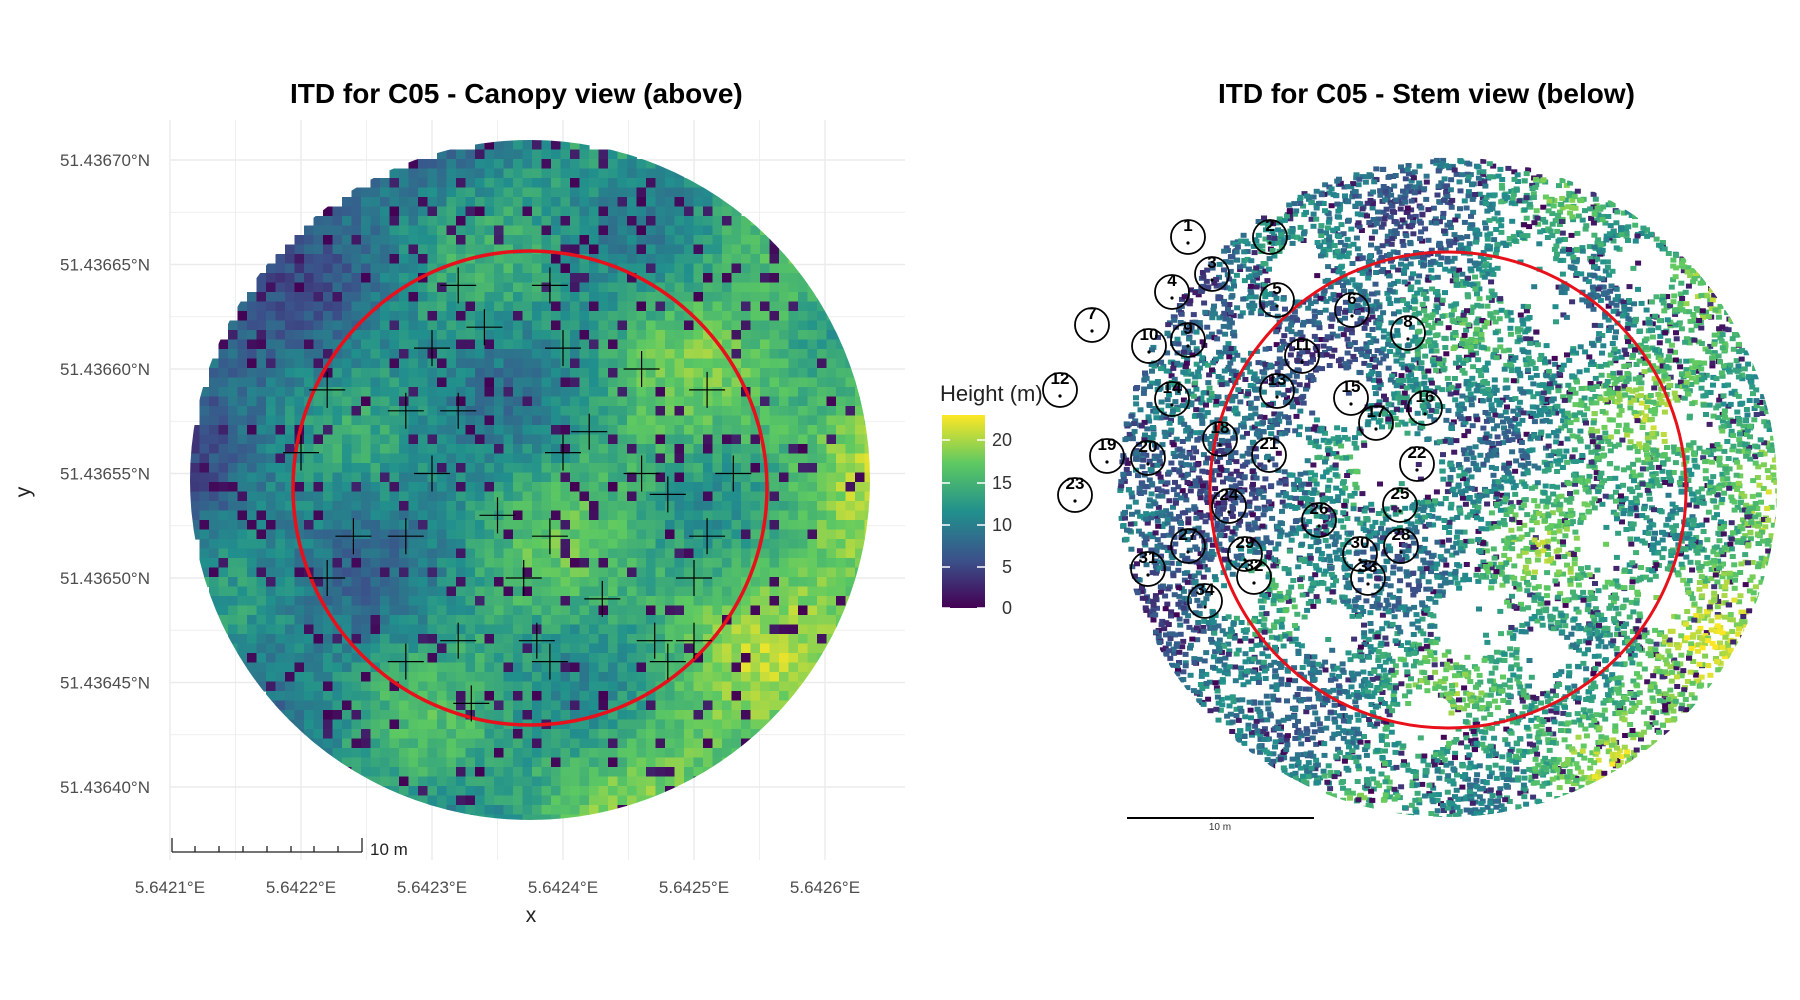 This screenshot has height=1000, width=1800. Describe the element at coordinates (963, 524) in the screenshot. I see `legend-ticks` at that location.